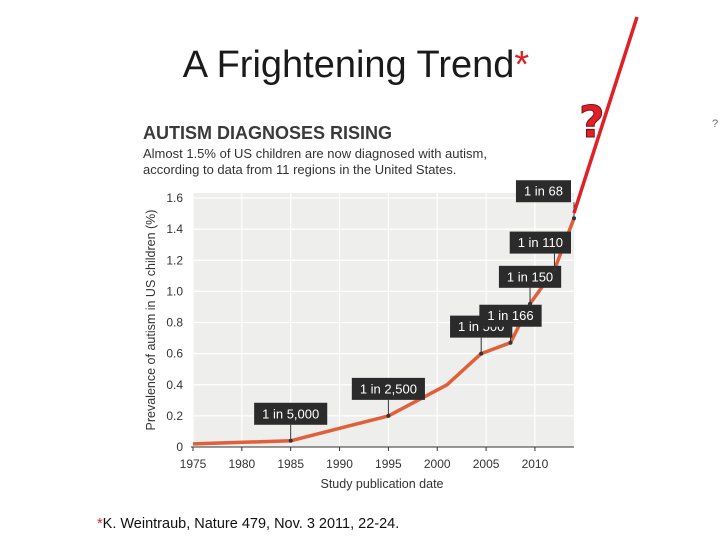 Image resolution: width=720 pixels, height=540 pixels. I want to click on callout-label: 1 in 2,500, so click(388, 388).